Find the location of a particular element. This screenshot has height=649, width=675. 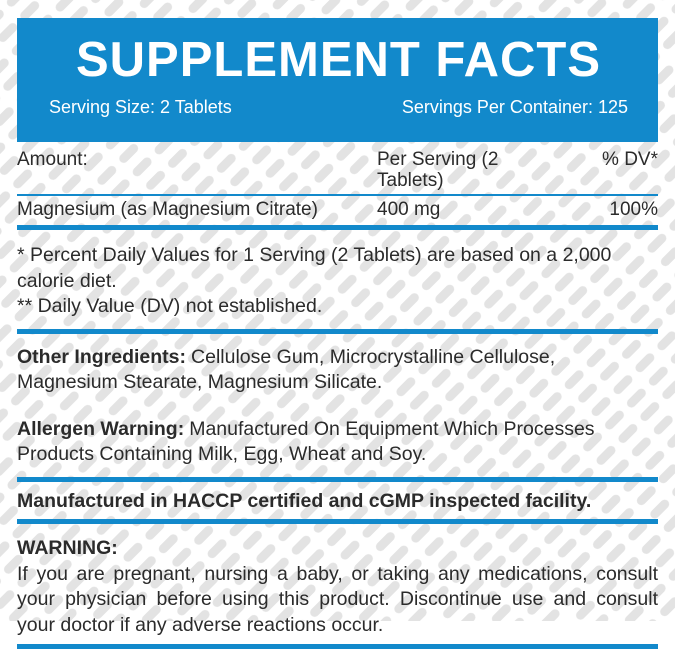

ingredient-name: Magnesium (as Magnesium Citrate) is located at coordinates (167, 209).